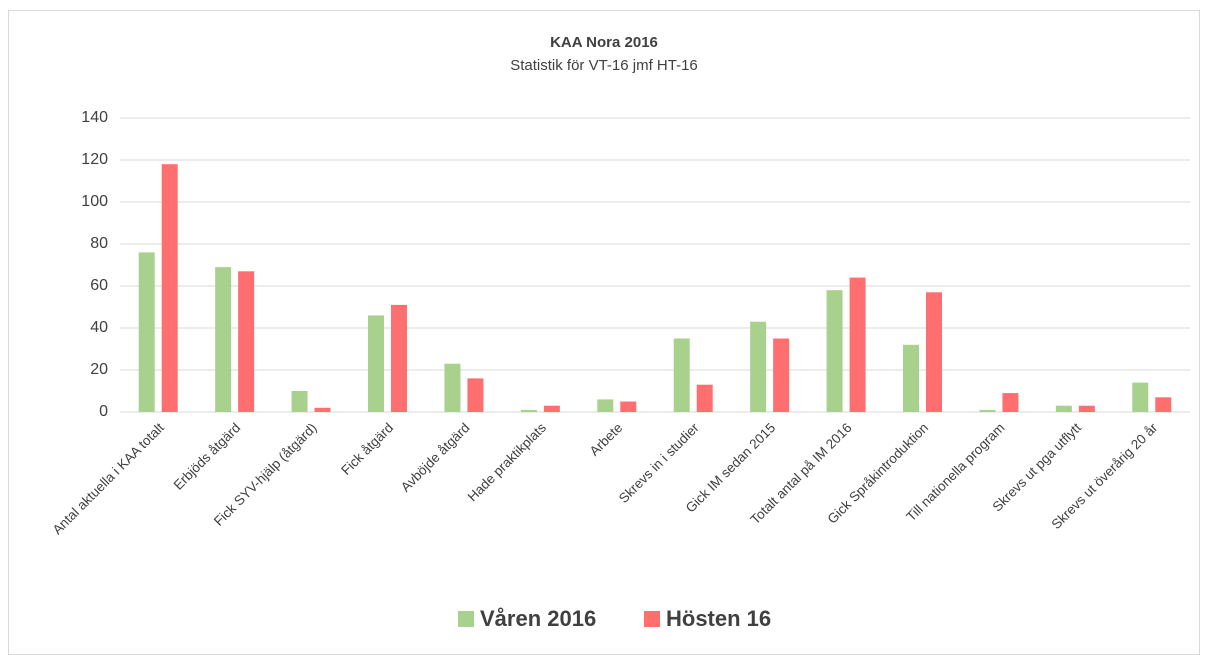 The height and width of the screenshot is (655, 1208). What do you see at coordinates (94, 159) in the screenshot?
I see `y-tick-label: 120` at bounding box center [94, 159].